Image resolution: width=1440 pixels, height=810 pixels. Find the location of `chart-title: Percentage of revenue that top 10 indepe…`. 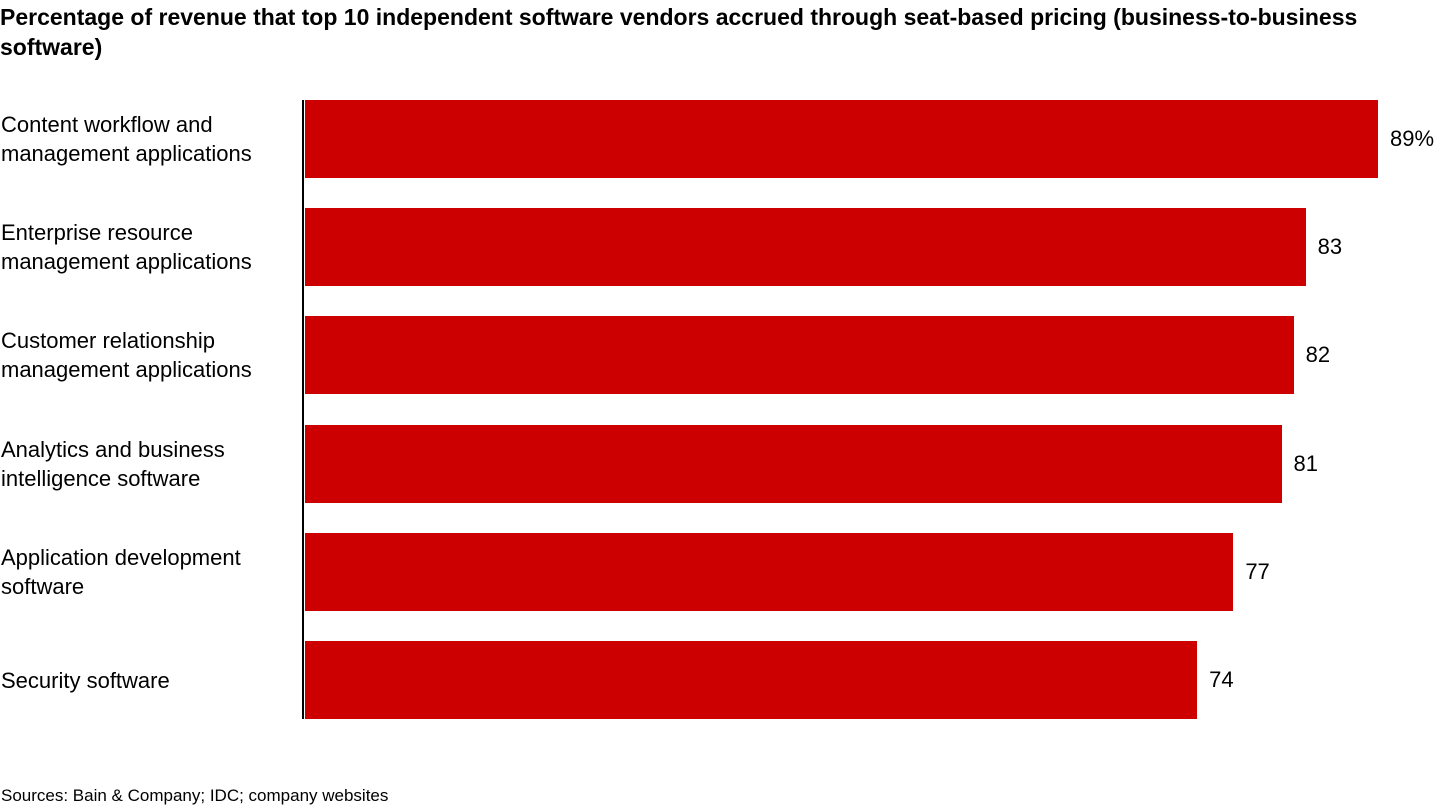

chart-title: Percentage of revenue that top 10 indepe… is located at coordinates (679, 32).